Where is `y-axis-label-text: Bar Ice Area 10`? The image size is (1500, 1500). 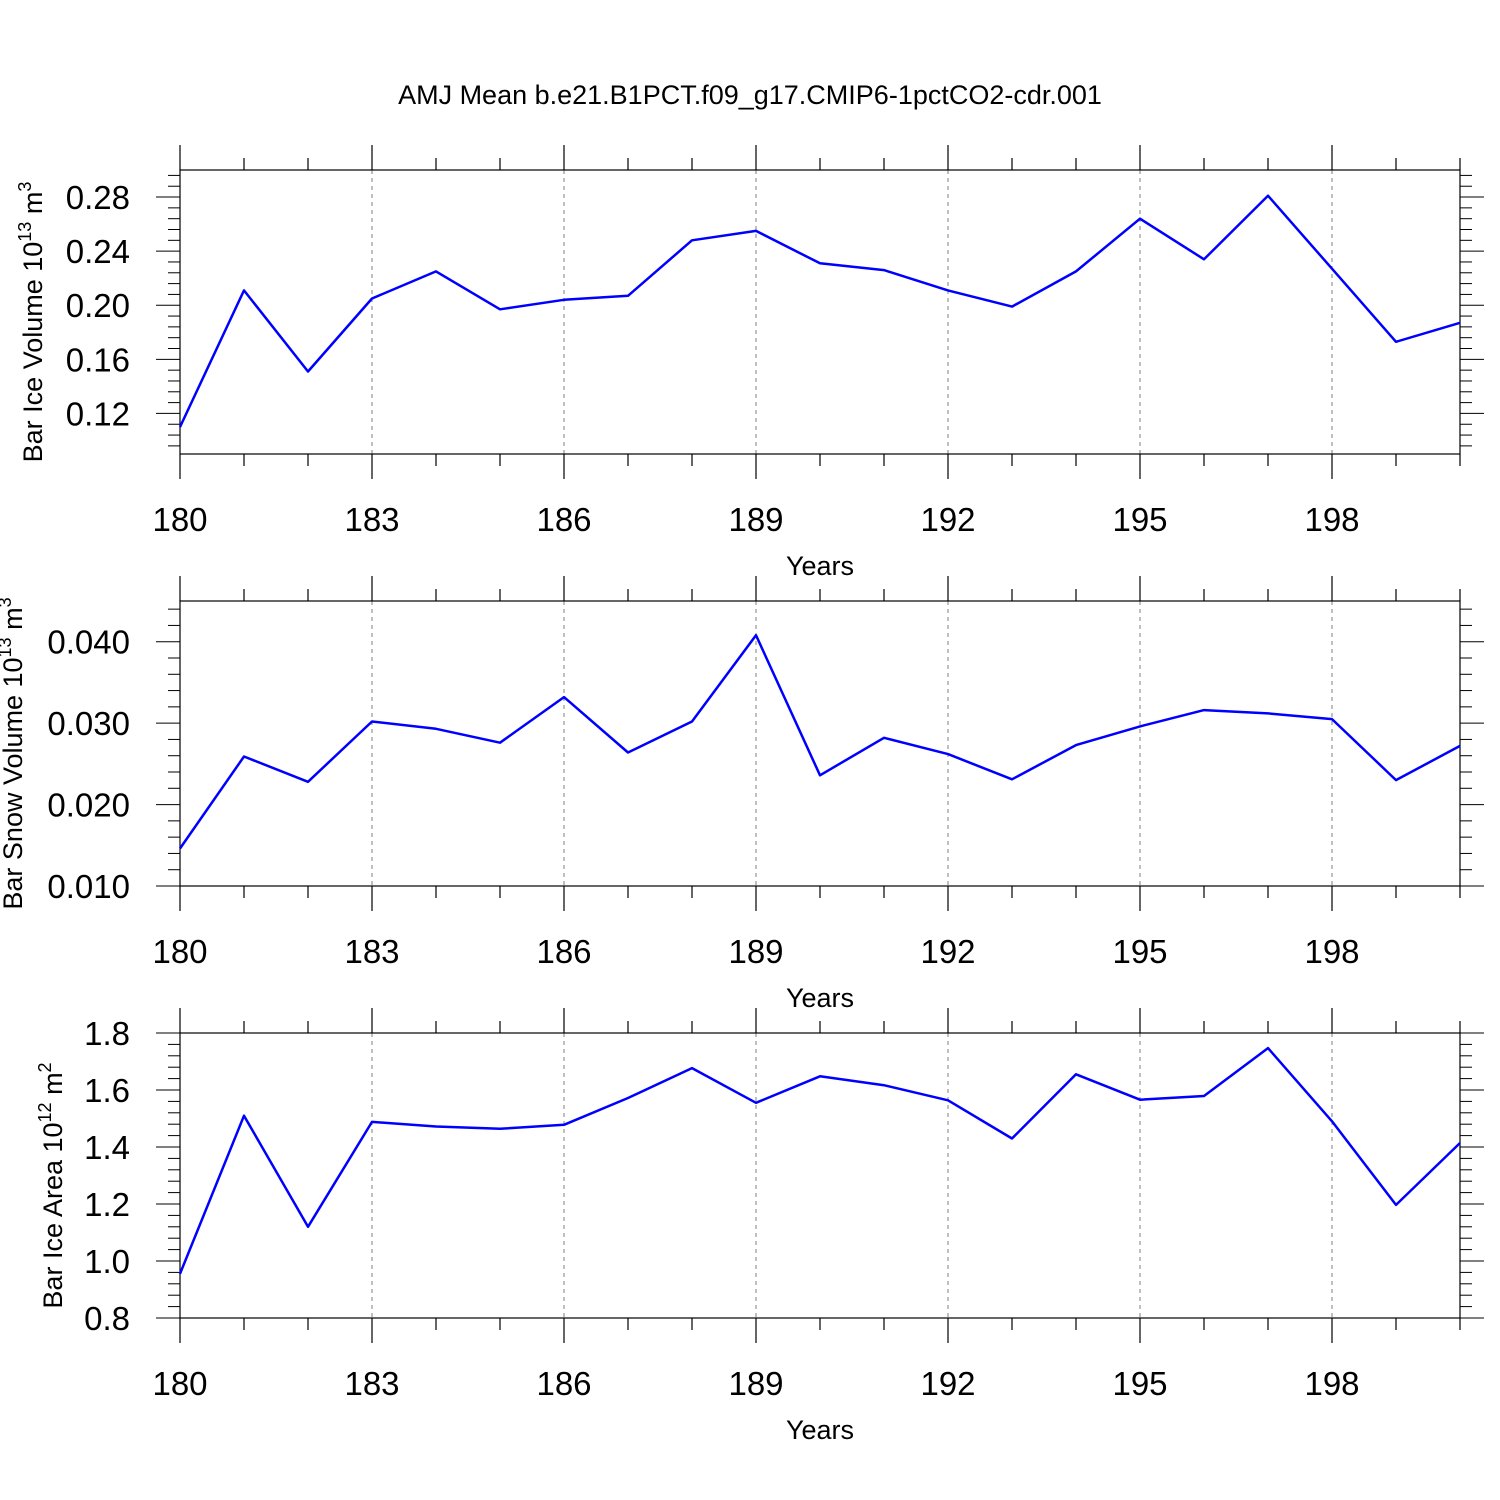
y-axis-label-text: Bar Ice Area 10 is located at coordinates (53, 1215).